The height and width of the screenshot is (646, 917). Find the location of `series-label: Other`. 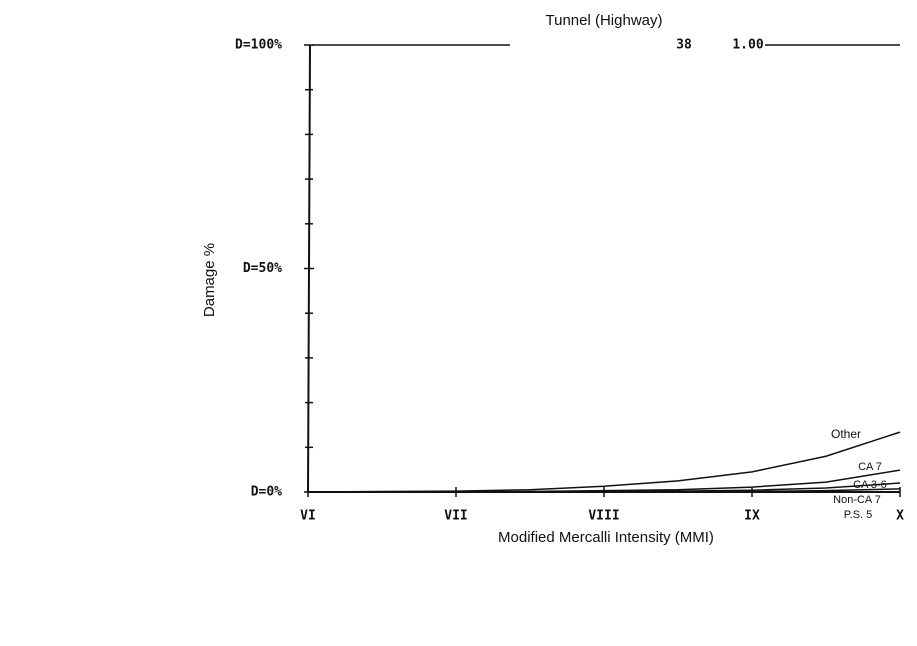

series-label: Other is located at coordinates (846, 434).